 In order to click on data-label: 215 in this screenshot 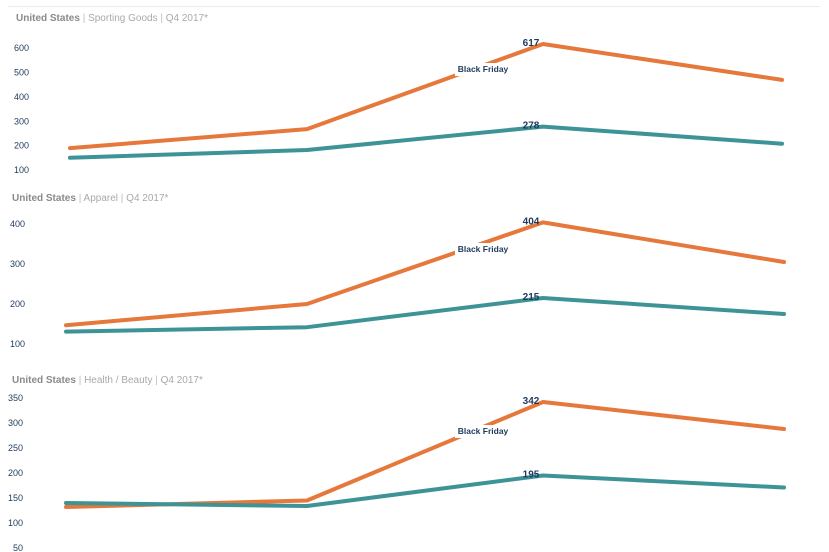, I will do `click(531, 297)`.